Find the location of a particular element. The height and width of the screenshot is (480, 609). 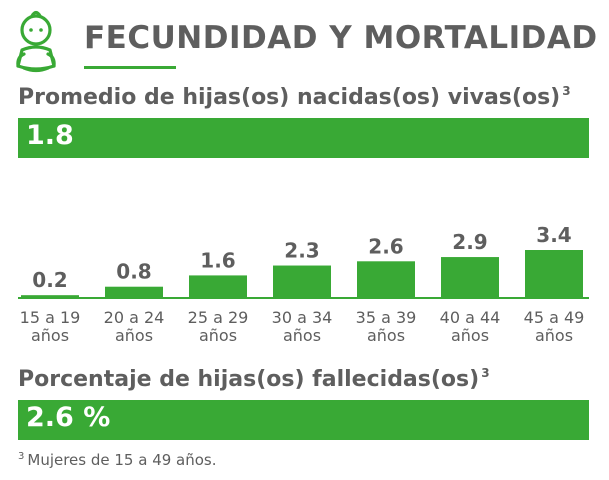

tick-label-5: 35 a 39 años is located at coordinates (386, 326).